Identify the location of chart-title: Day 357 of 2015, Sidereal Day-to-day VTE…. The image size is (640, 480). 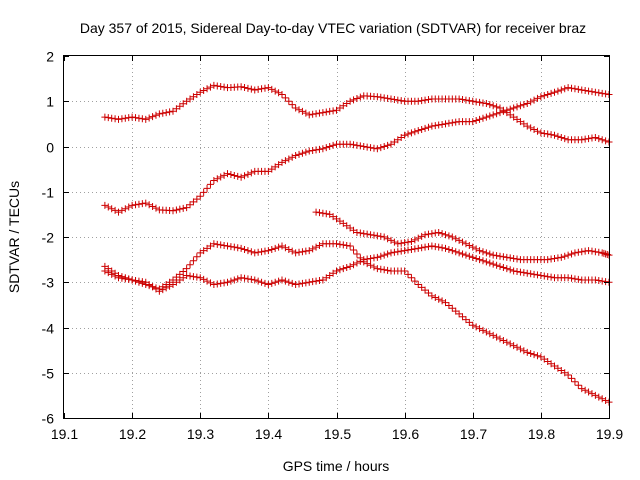
(333, 28).